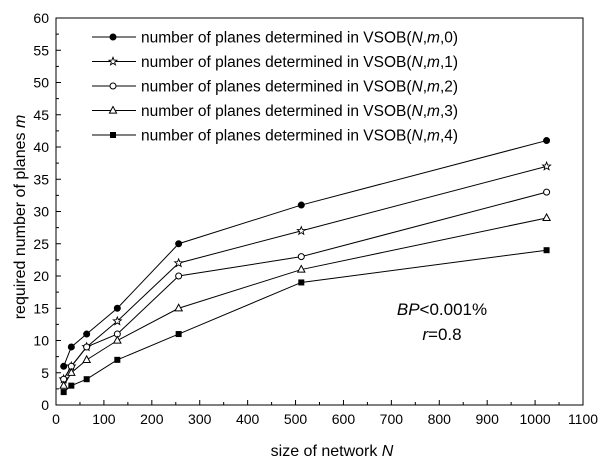 Image resolution: width=608 pixels, height=463 pixels. I want to click on x-tick-label: 500, so click(296, 419).